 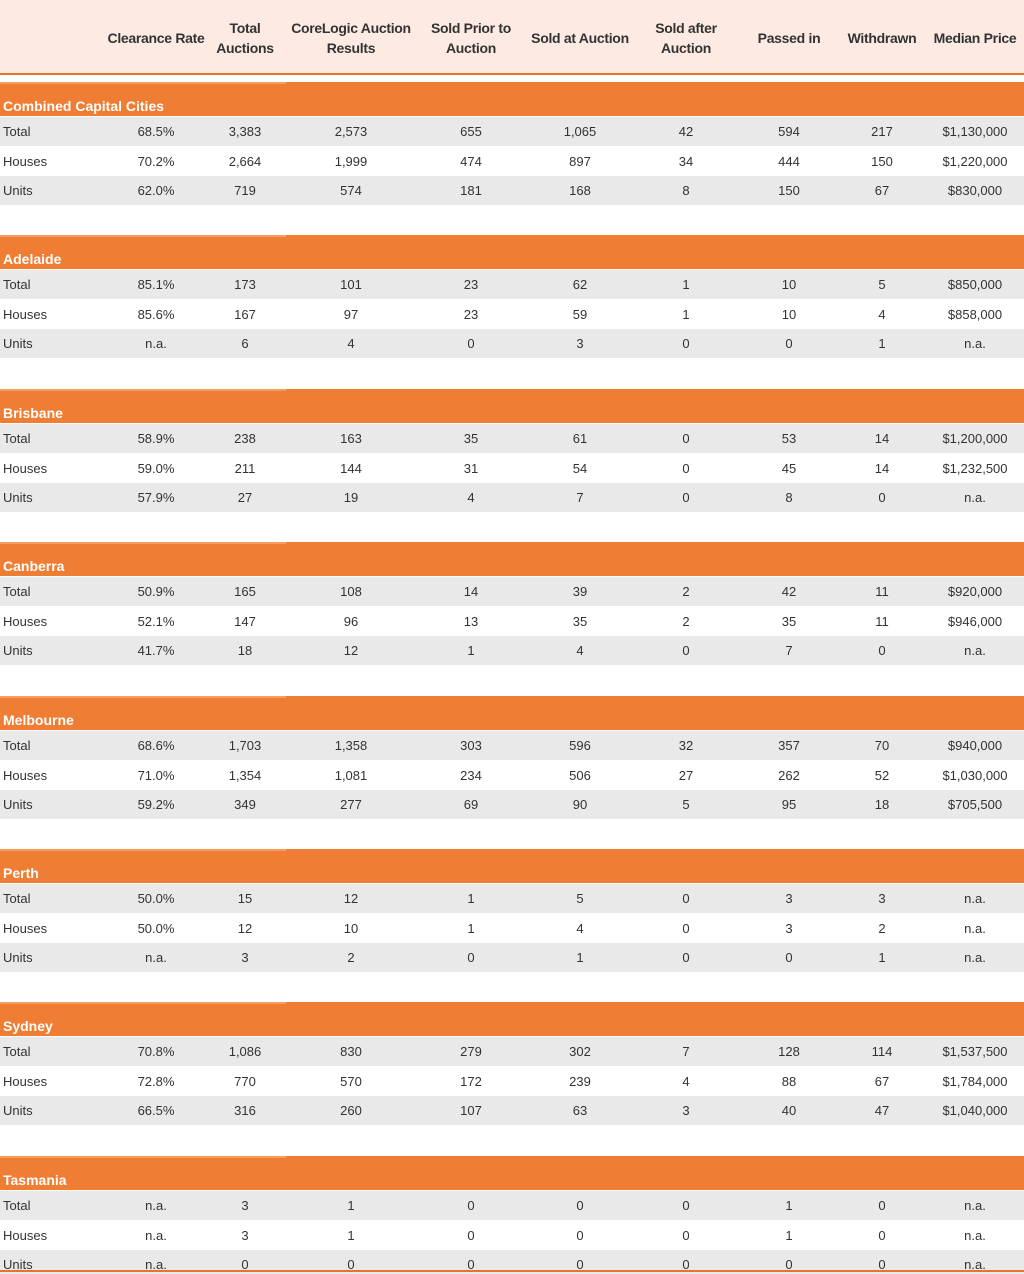 I want to click on section-header: Canberra, so click(x=512, y=559).